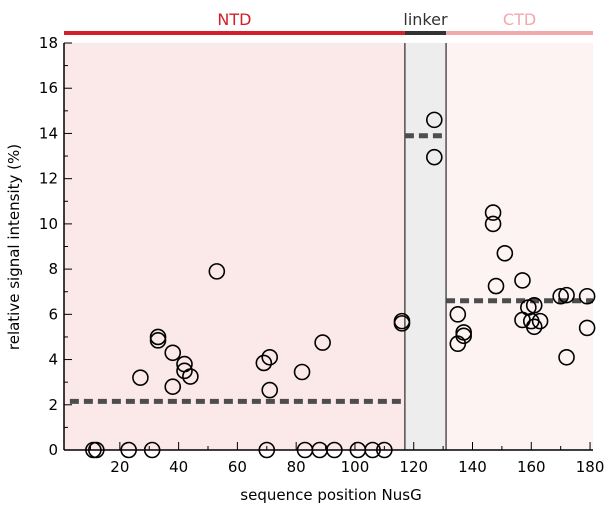 This screenshot has width=608, height=507. I want to click on x-tick-label: 140, so click(472, 467).